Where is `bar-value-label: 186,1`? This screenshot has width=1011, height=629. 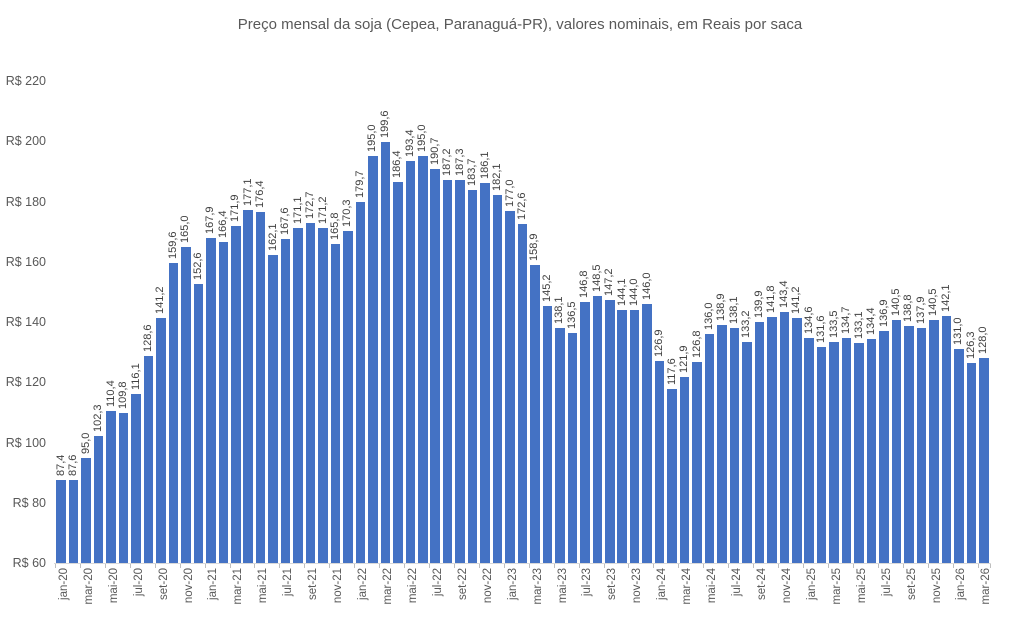 bar-value-label: 186,1 is located at coordinates (484, 165).